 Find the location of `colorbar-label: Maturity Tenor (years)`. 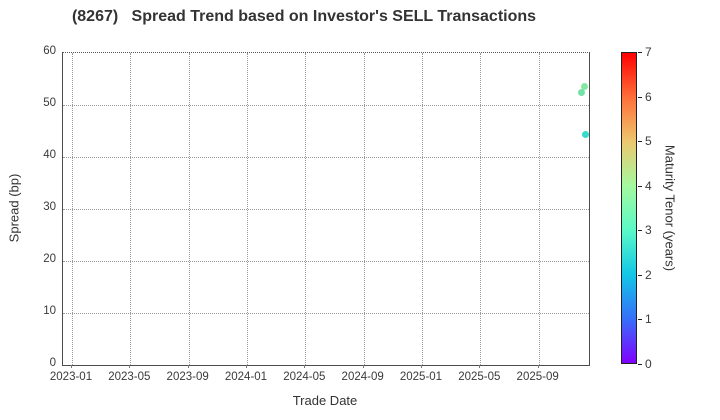

colorbar-label: Maturity Tenor (years) is located at coordinates (670, 208).